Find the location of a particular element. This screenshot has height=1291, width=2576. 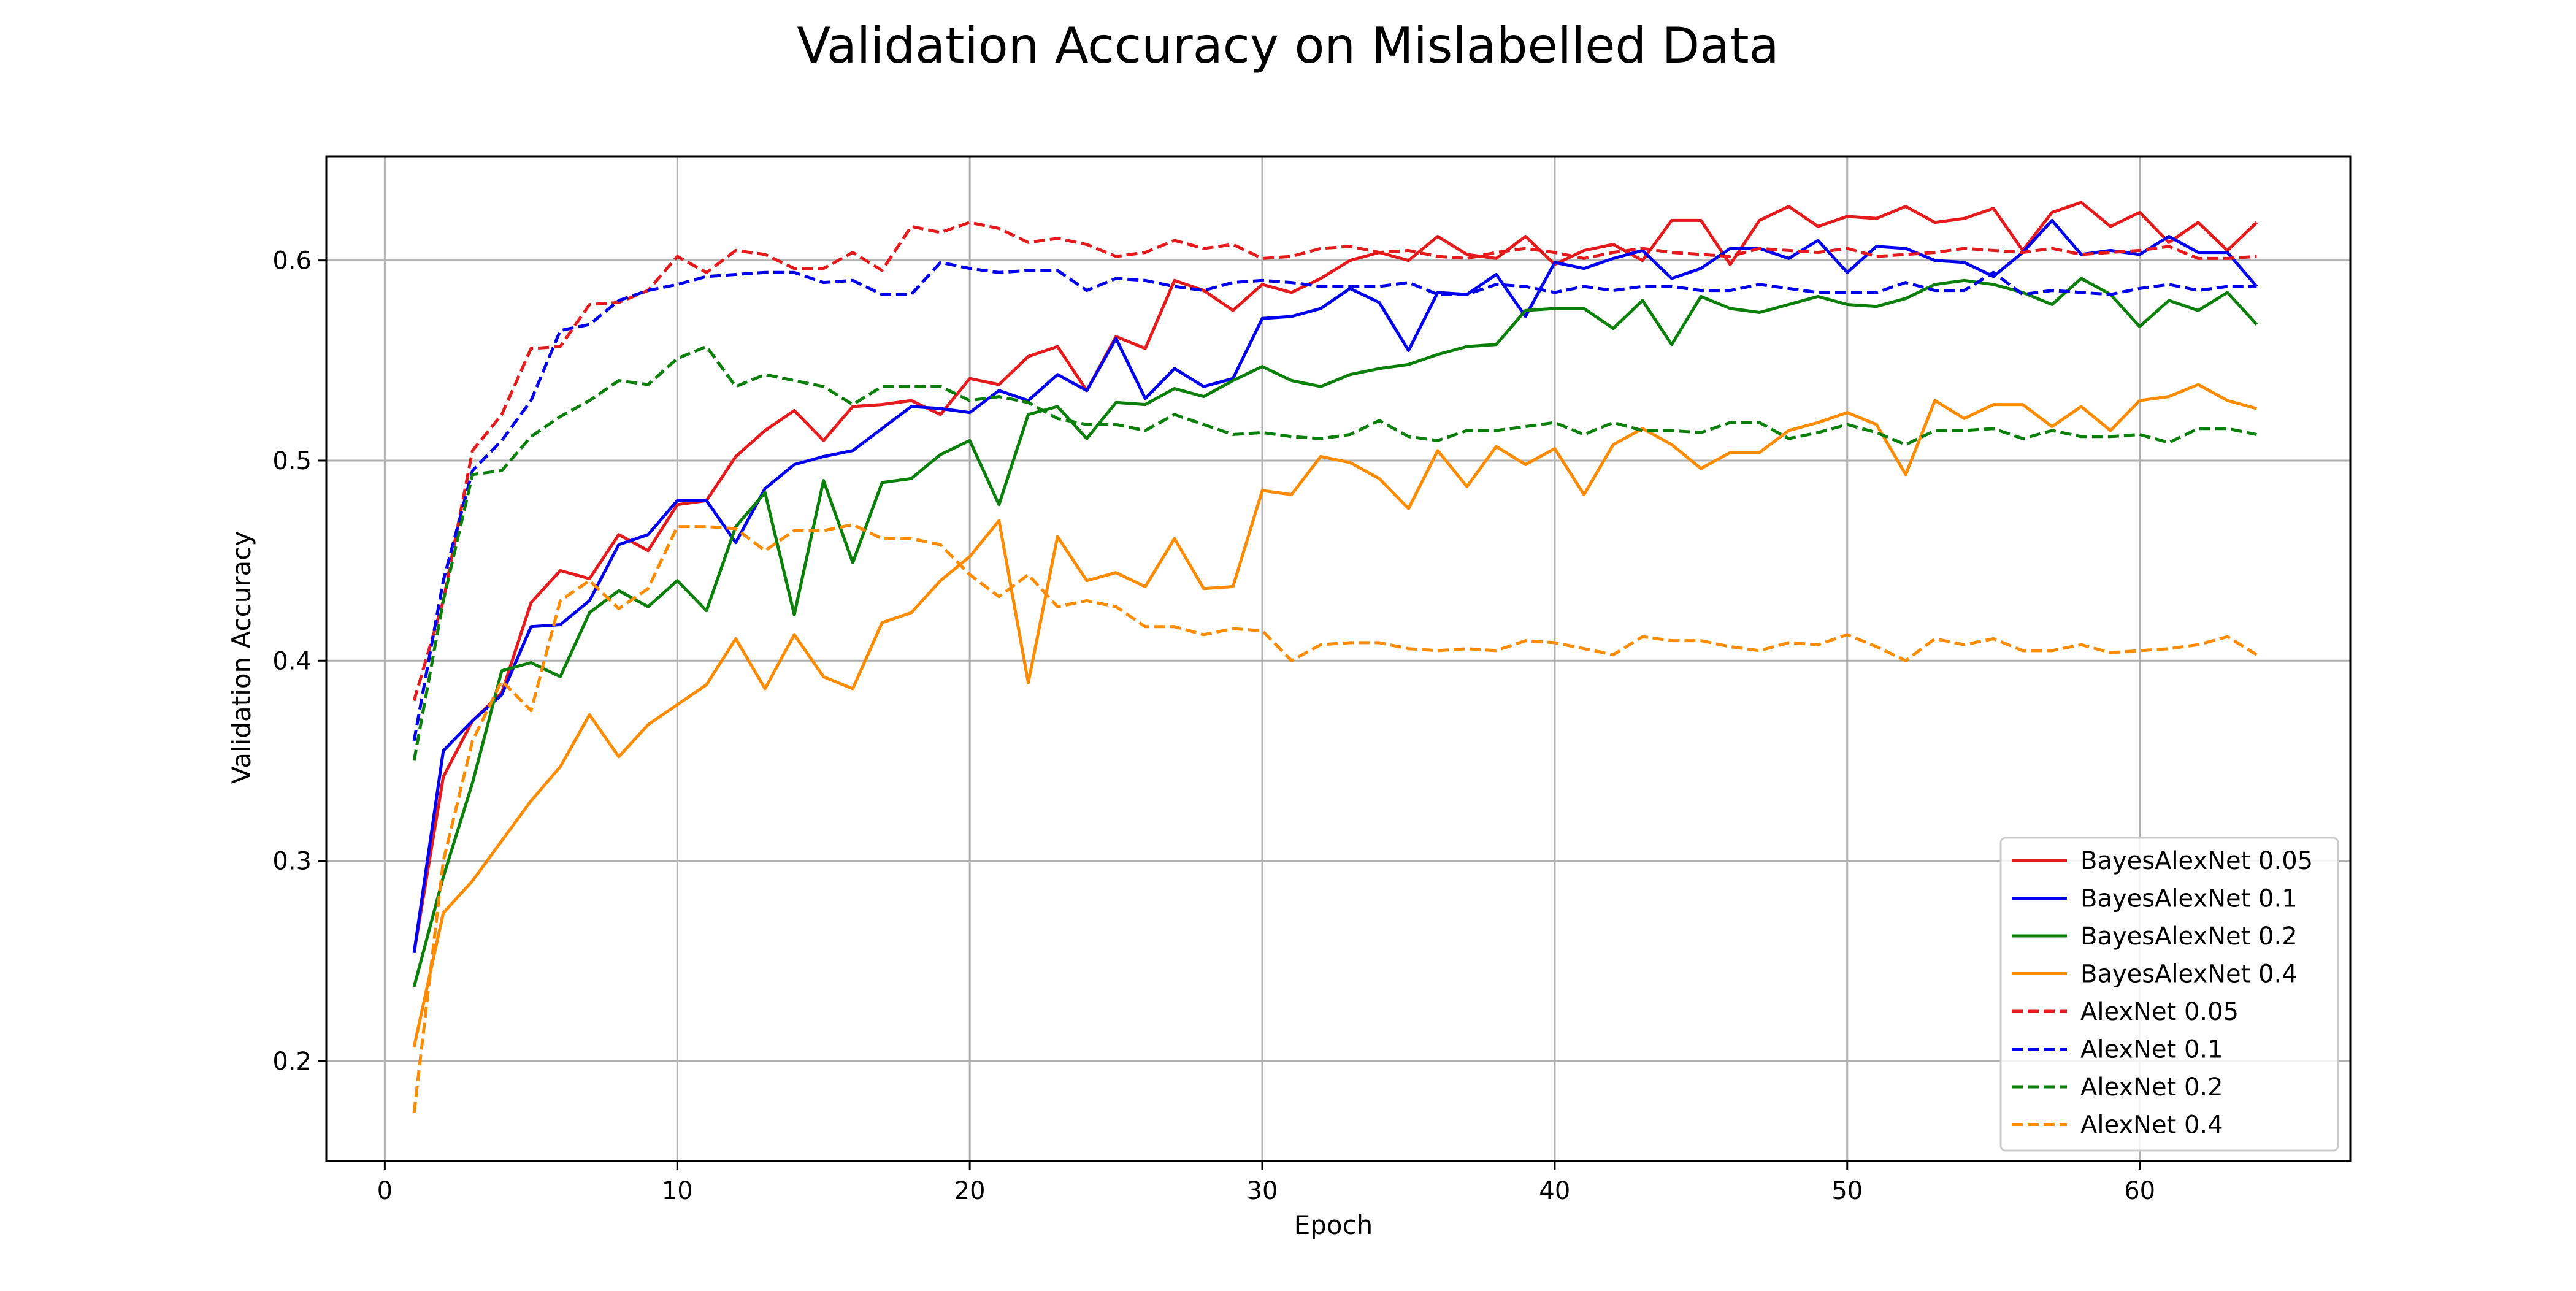

x-tick-label: 60 is located at coordinates (2139, 1191).